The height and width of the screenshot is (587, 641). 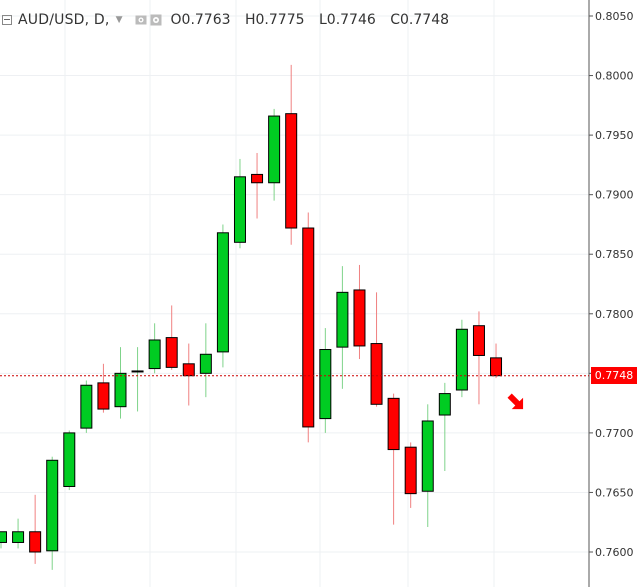 What do you see at coordinates (176, 20) in the screenshot?
I see `open-label: O` at bounding box center [176, 20].